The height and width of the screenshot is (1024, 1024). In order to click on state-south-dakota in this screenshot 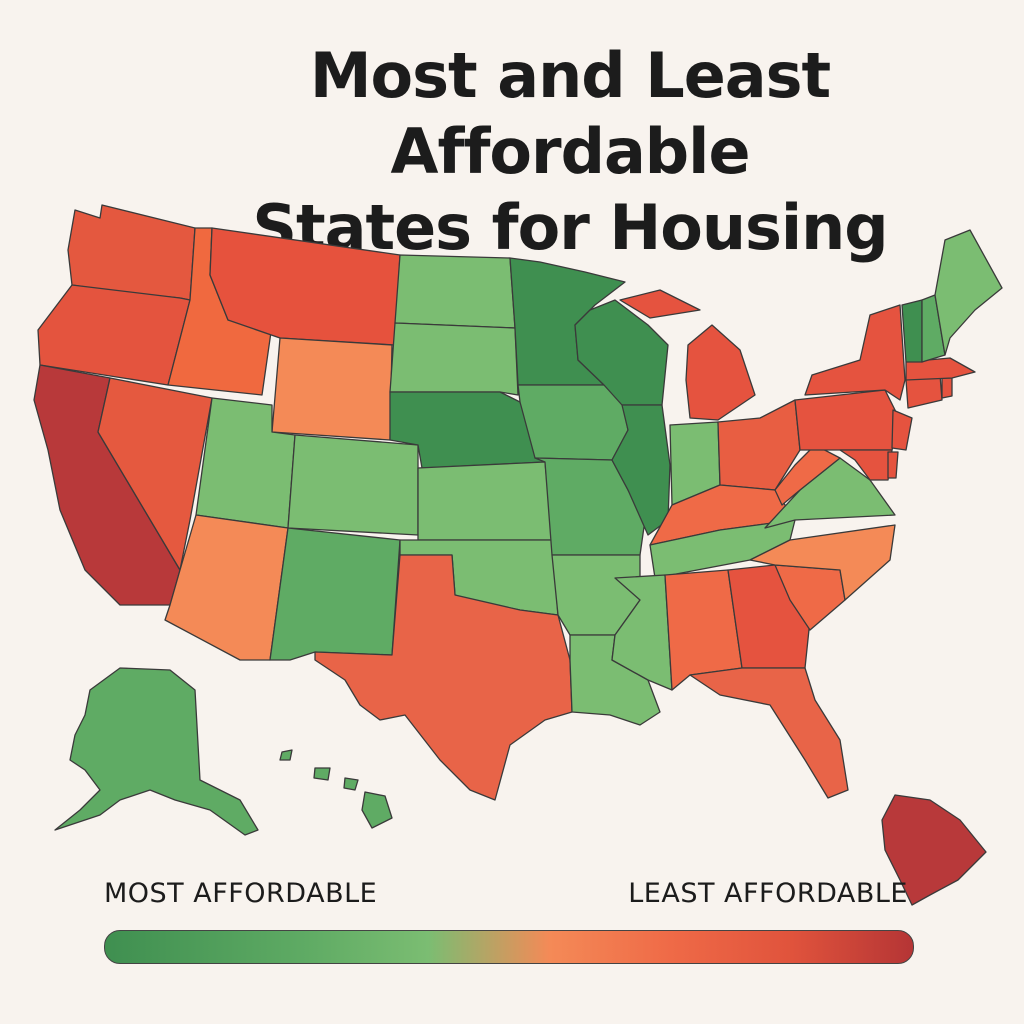, I will do `click(454, 359)`.